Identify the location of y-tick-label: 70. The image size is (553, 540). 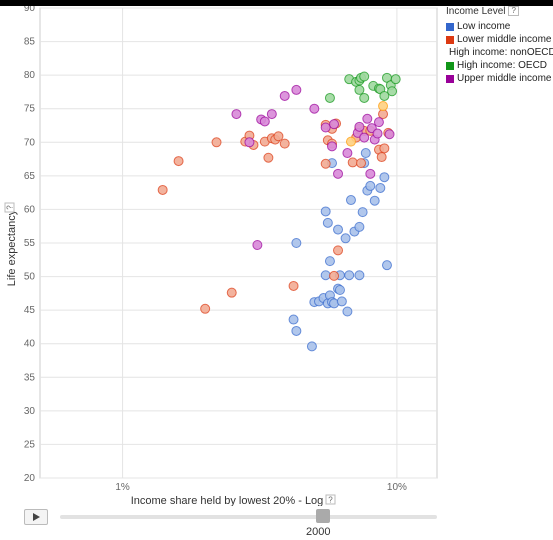
(30, 142).